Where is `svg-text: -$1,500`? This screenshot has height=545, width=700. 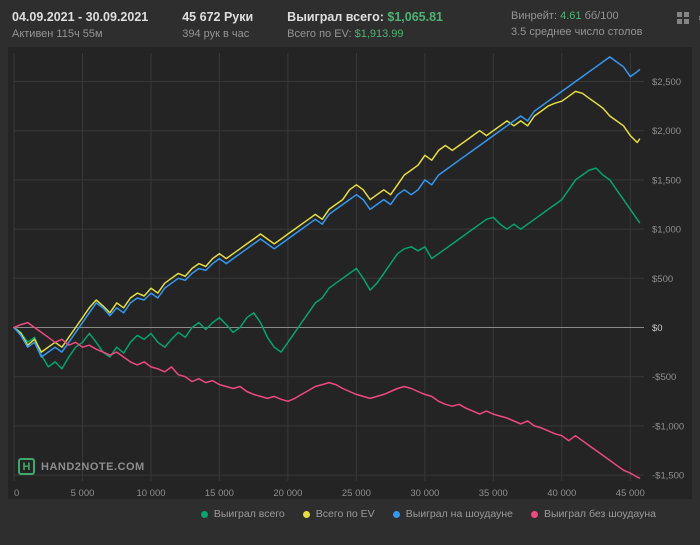
svg-text: -$1,500 is located at coordinates (668, 476).